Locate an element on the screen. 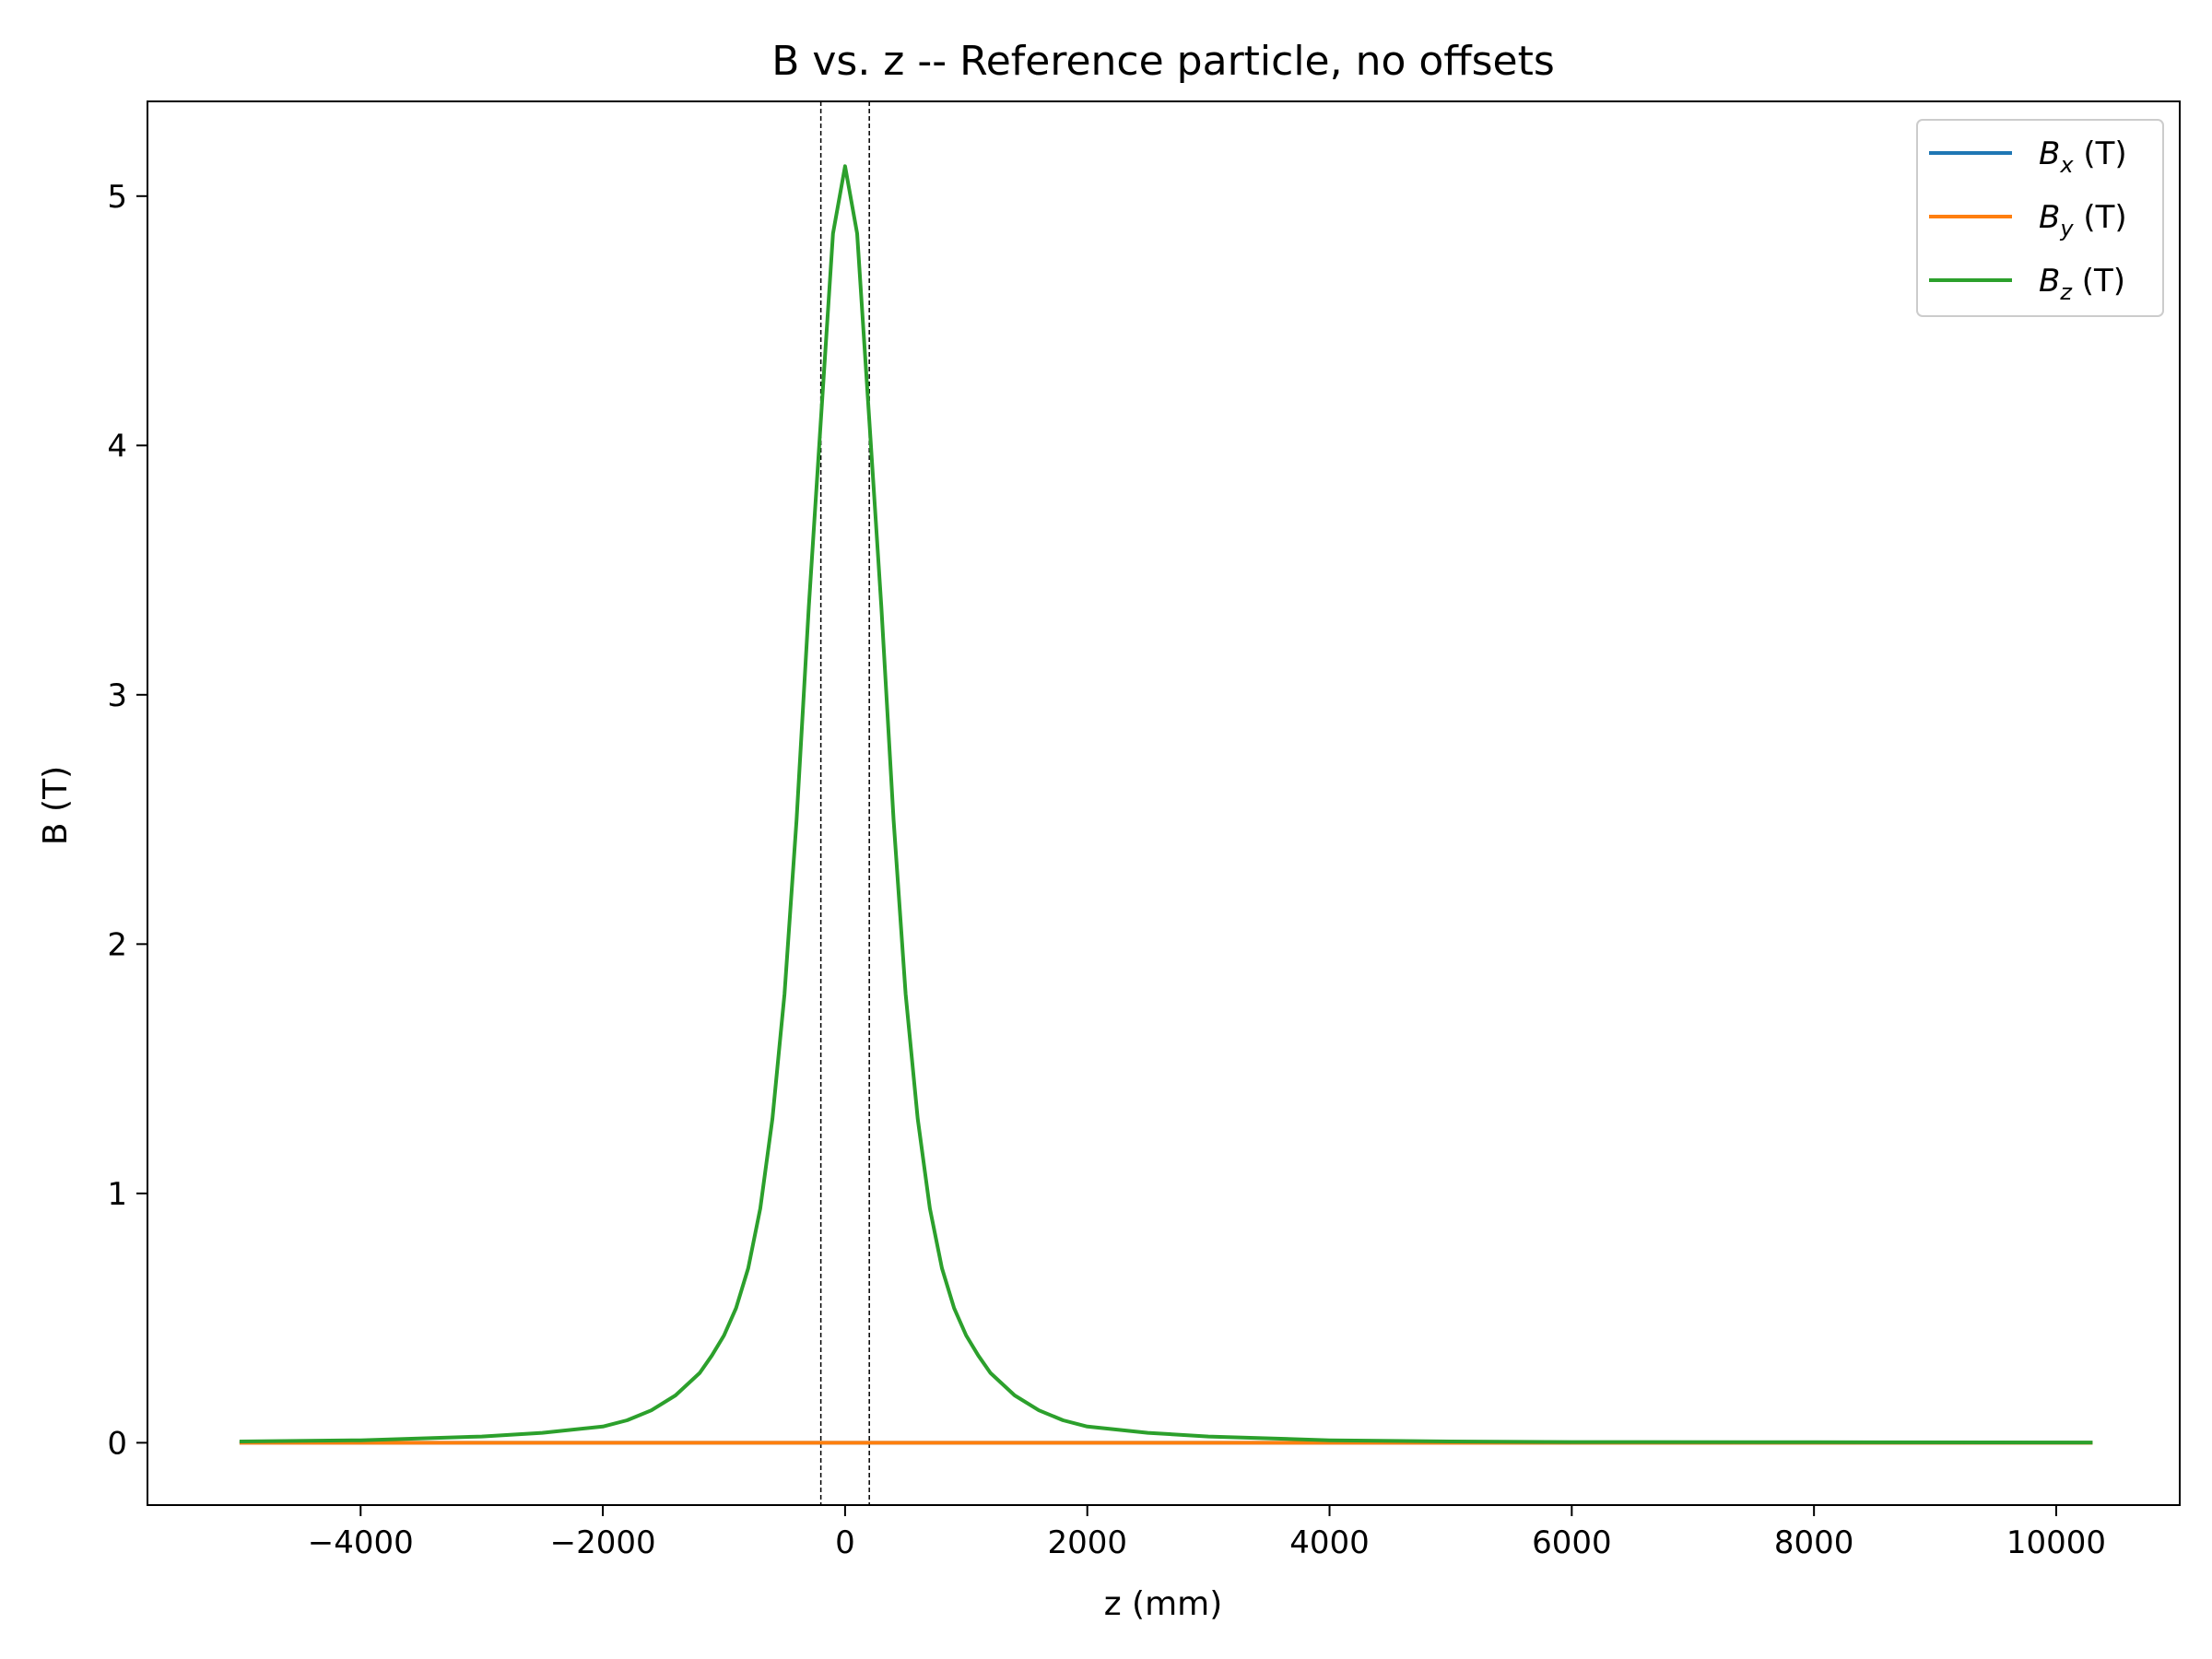 The height and width of the screenshot is (1659, 2212). y-tick-label: 5 is located at coordinates (117, 197).